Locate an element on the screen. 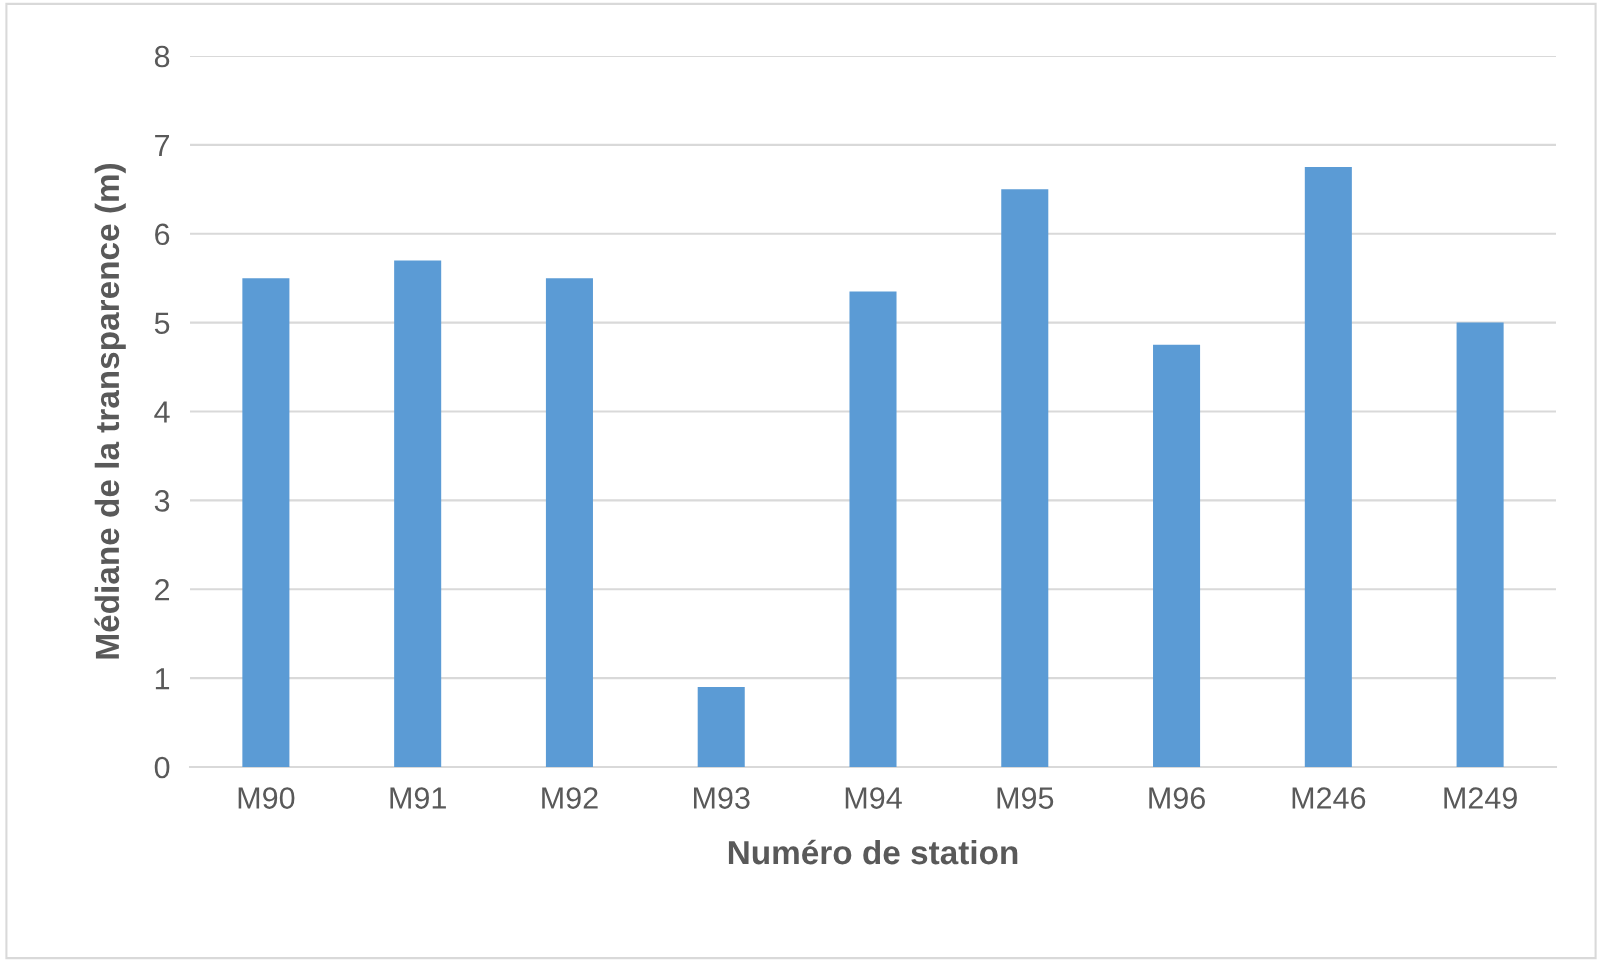 The height and width of the screenshot is (962, 1602). y-tick-label: 4 is located at coordinates (162, 412).